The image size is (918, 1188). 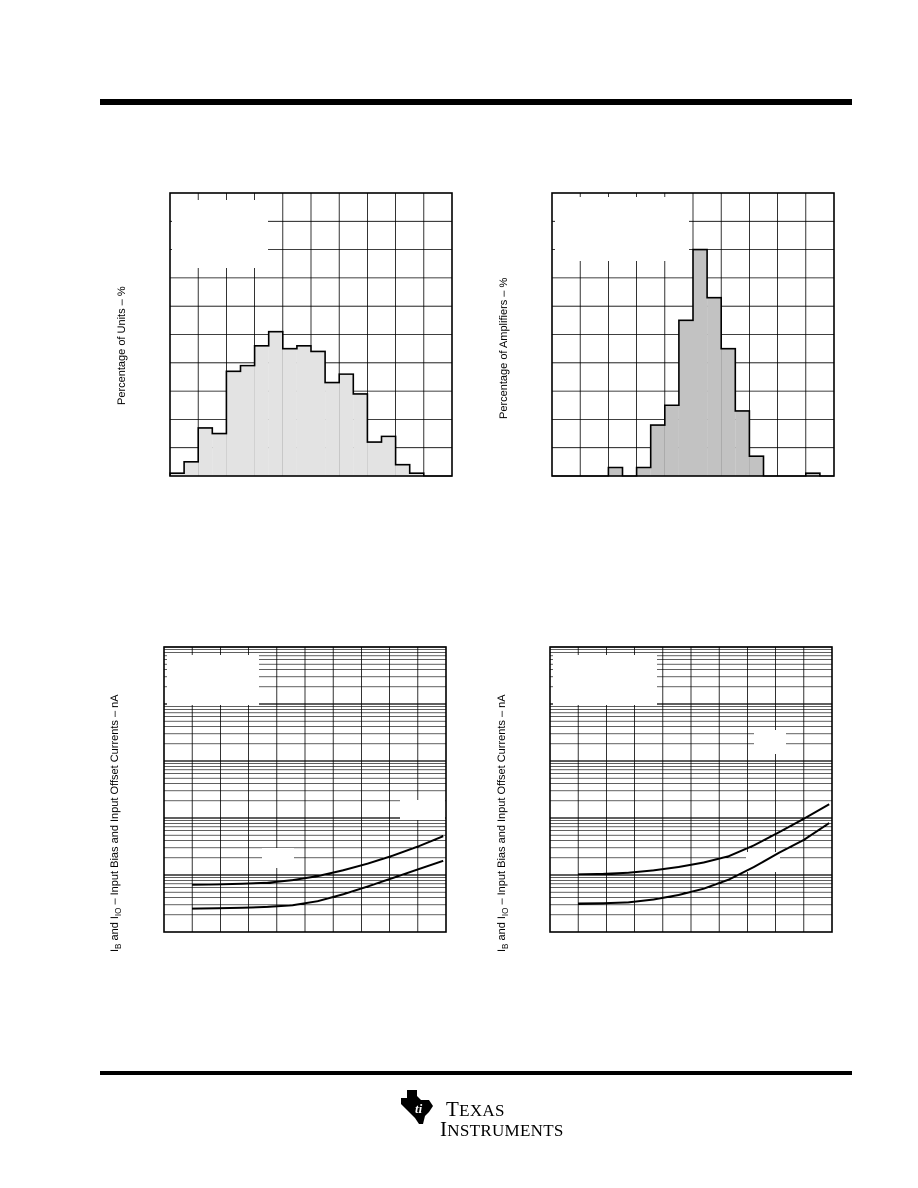 I want to click on curve2-curve-label-box, so click(x=770, y=742).